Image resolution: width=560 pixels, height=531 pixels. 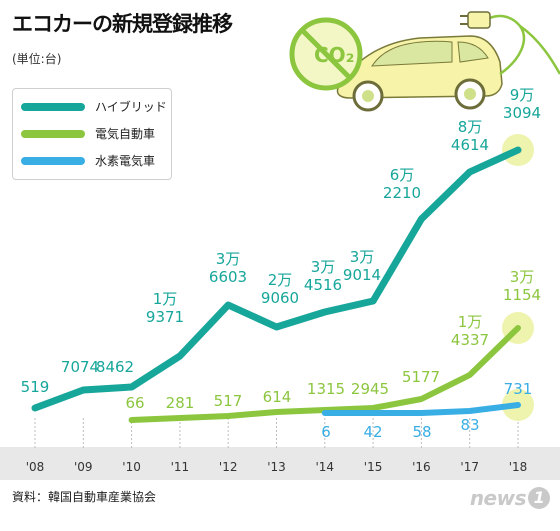 What do you see at coordinates (83, 467) in the screenshot?
I see `x-tick-label: '09` at bounding box center [83, 467].